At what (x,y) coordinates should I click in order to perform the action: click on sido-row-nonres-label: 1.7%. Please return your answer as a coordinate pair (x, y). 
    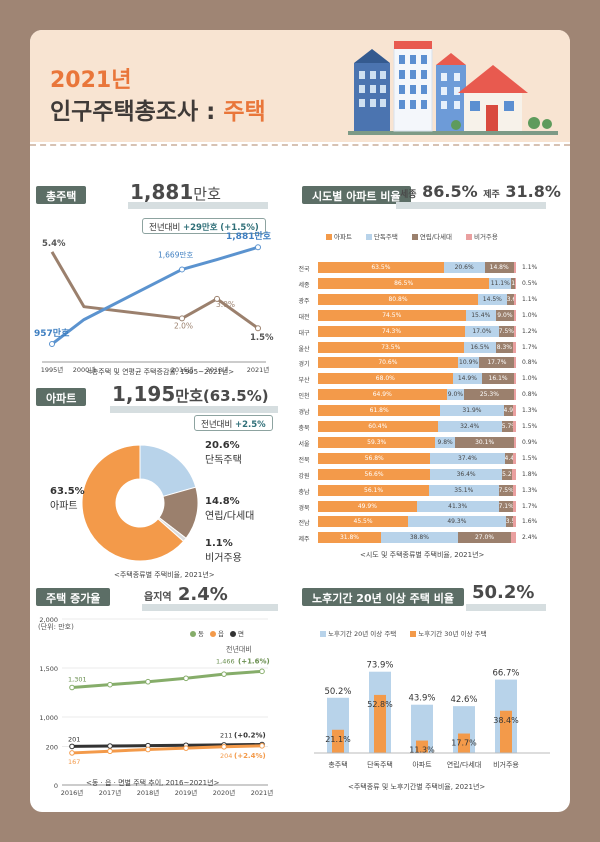
    Looking at the image, I should click on (530, 506).